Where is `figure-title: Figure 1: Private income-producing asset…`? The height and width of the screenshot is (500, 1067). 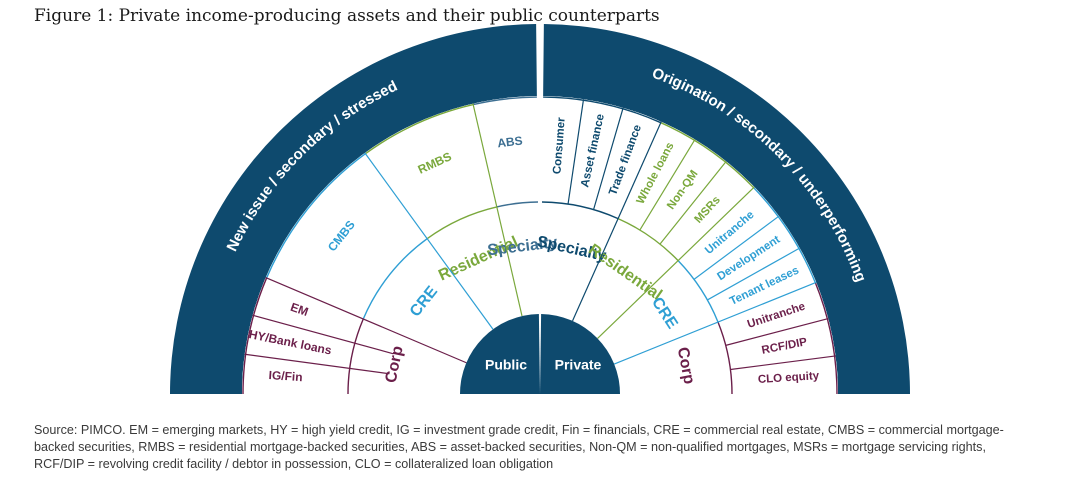
figure-title: Figure 1: Private income-producing asset… is located at coordinates (347, 16).